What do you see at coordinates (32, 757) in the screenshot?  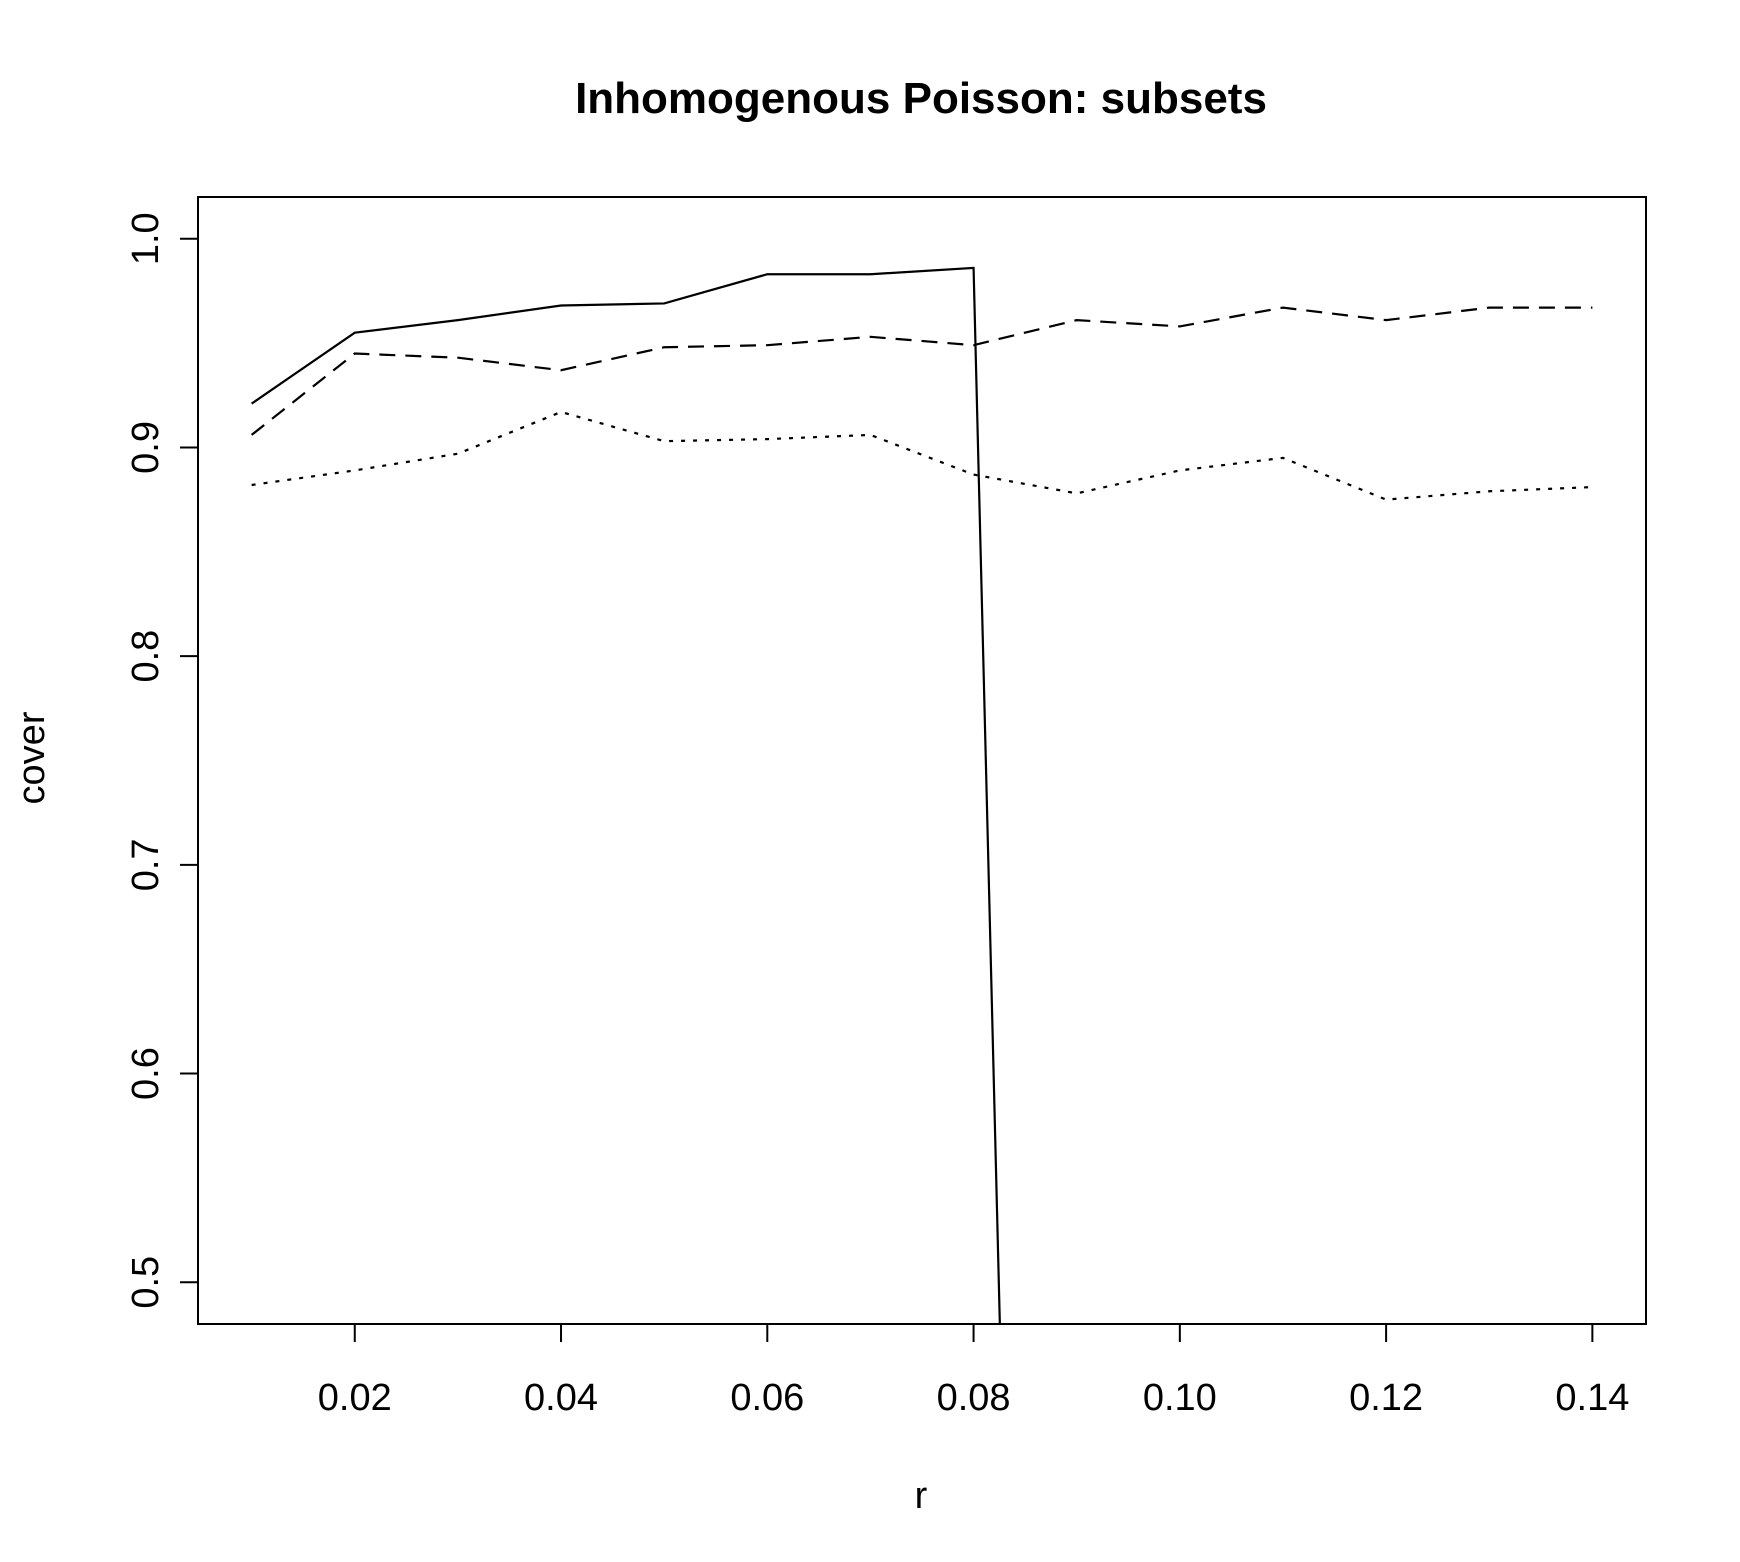 I see `y-axis-label: cover` at bounding box center [32, 757].